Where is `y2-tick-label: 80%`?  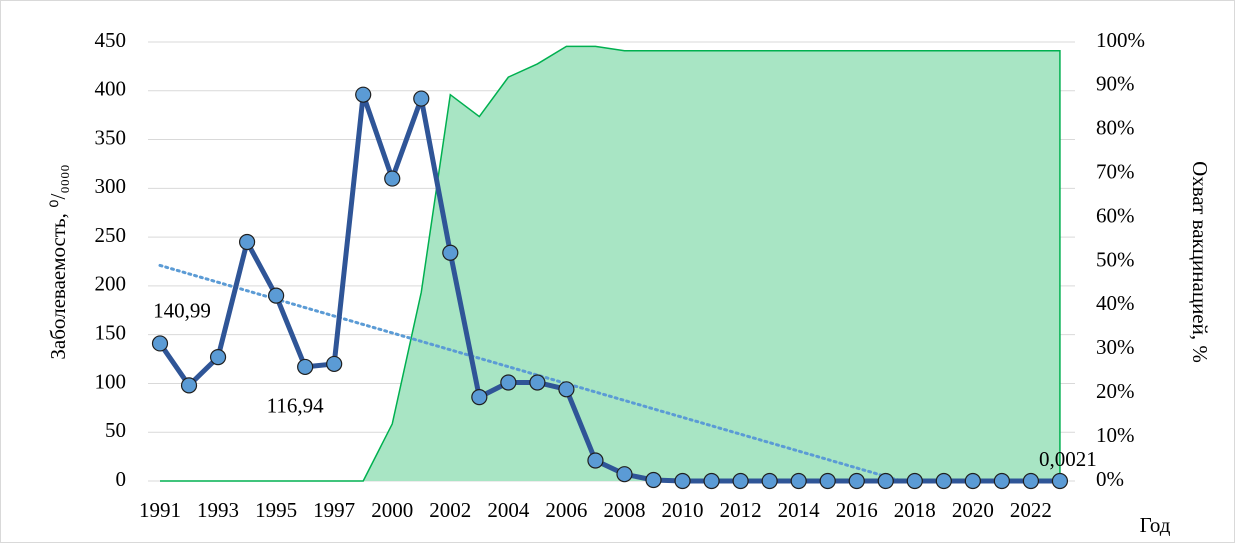 y2-tick-label: 80% is located at coordinates (1115, 128).